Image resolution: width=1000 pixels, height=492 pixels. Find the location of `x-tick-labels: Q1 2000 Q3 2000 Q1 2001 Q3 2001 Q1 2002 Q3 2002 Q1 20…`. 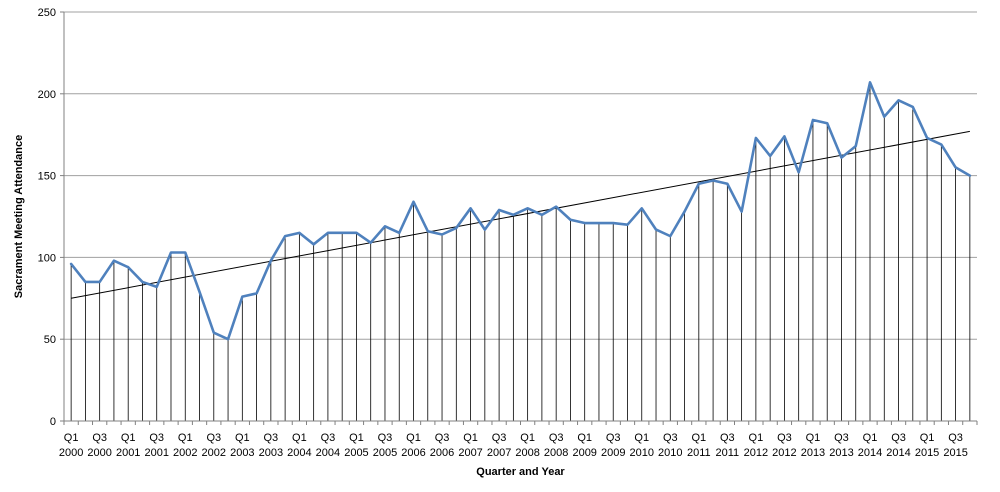

x-tick-labels: Q1 2000 Q3 2000 Q1 2001 Q3 2001 Q1 2002 Q3 2002 Q1 20… is located at coordinates (513, 445).